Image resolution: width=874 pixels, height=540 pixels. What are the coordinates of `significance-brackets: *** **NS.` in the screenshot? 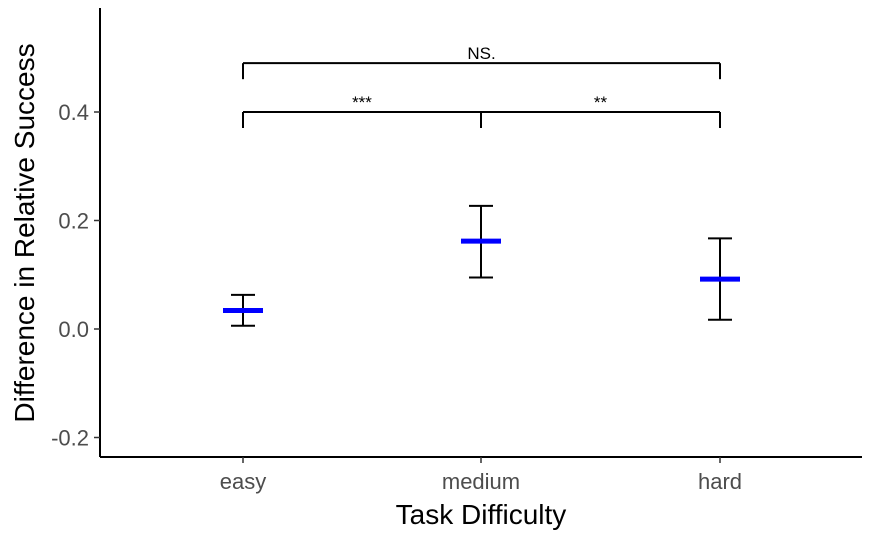 It's located at (481, 86).